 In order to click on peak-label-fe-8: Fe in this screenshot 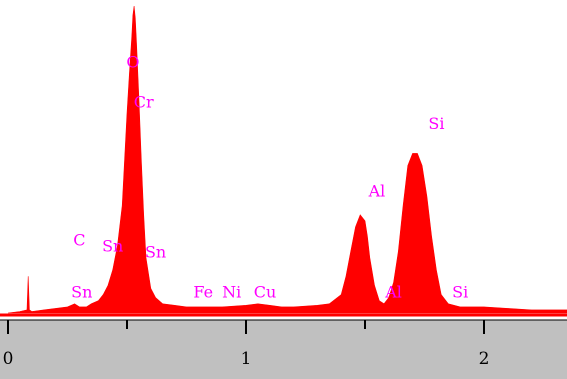, I will do `click(203, 292)`.